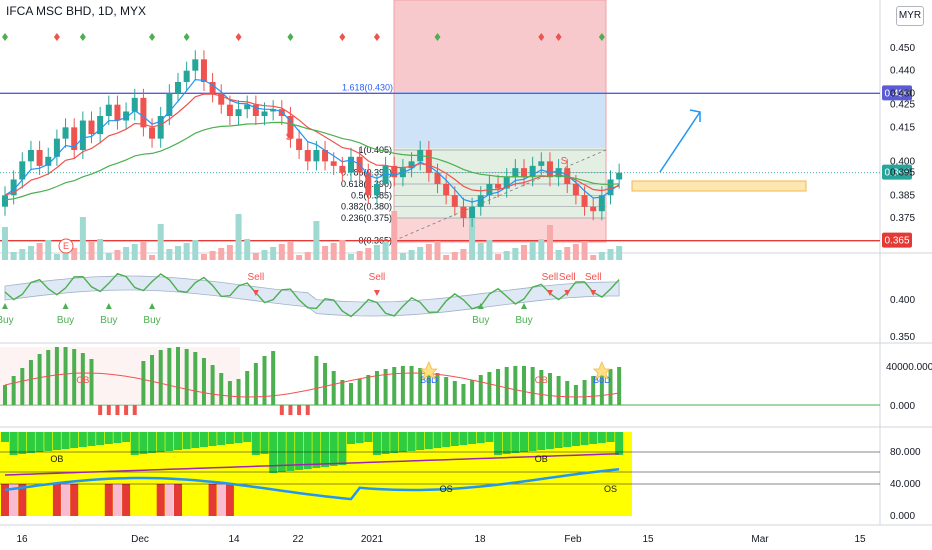 The height and width of the screenshot is (550, 932). I want to click on time-axis-label: 15, so click(860, 539).